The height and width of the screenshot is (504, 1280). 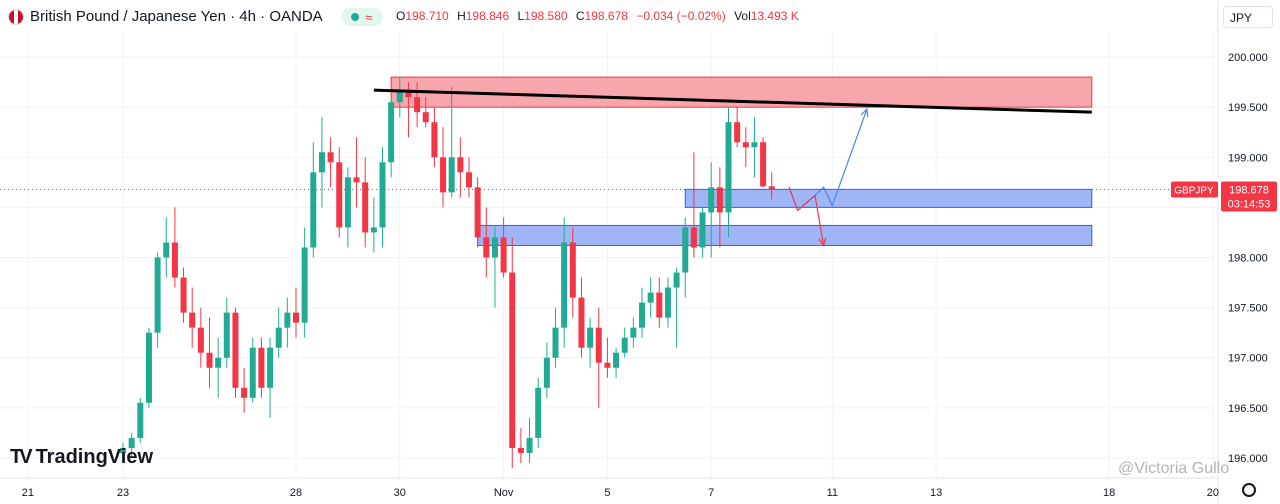 I want to click on zone-support-lower, so click(x=785, y=235).